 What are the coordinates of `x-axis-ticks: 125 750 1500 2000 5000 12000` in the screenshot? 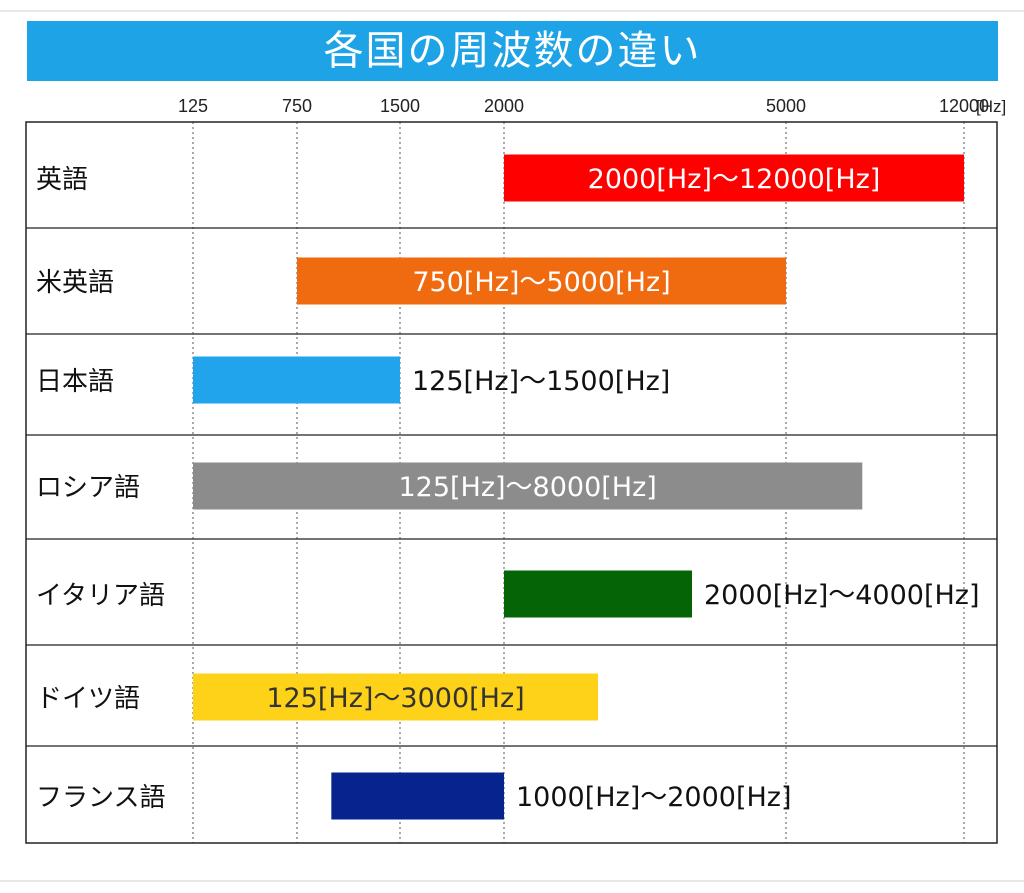 It's located at (583, 106).